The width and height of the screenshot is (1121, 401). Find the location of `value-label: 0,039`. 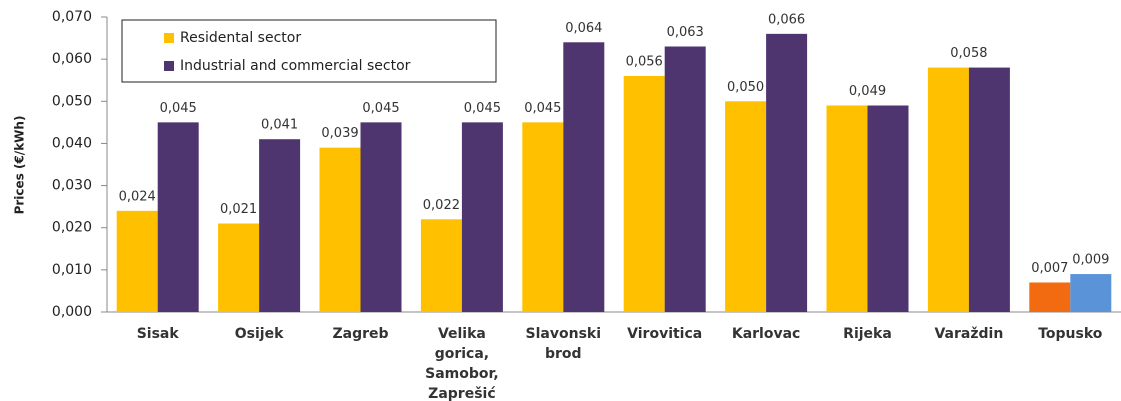

value-label: 0,039 is located at coordinates (339, 133).